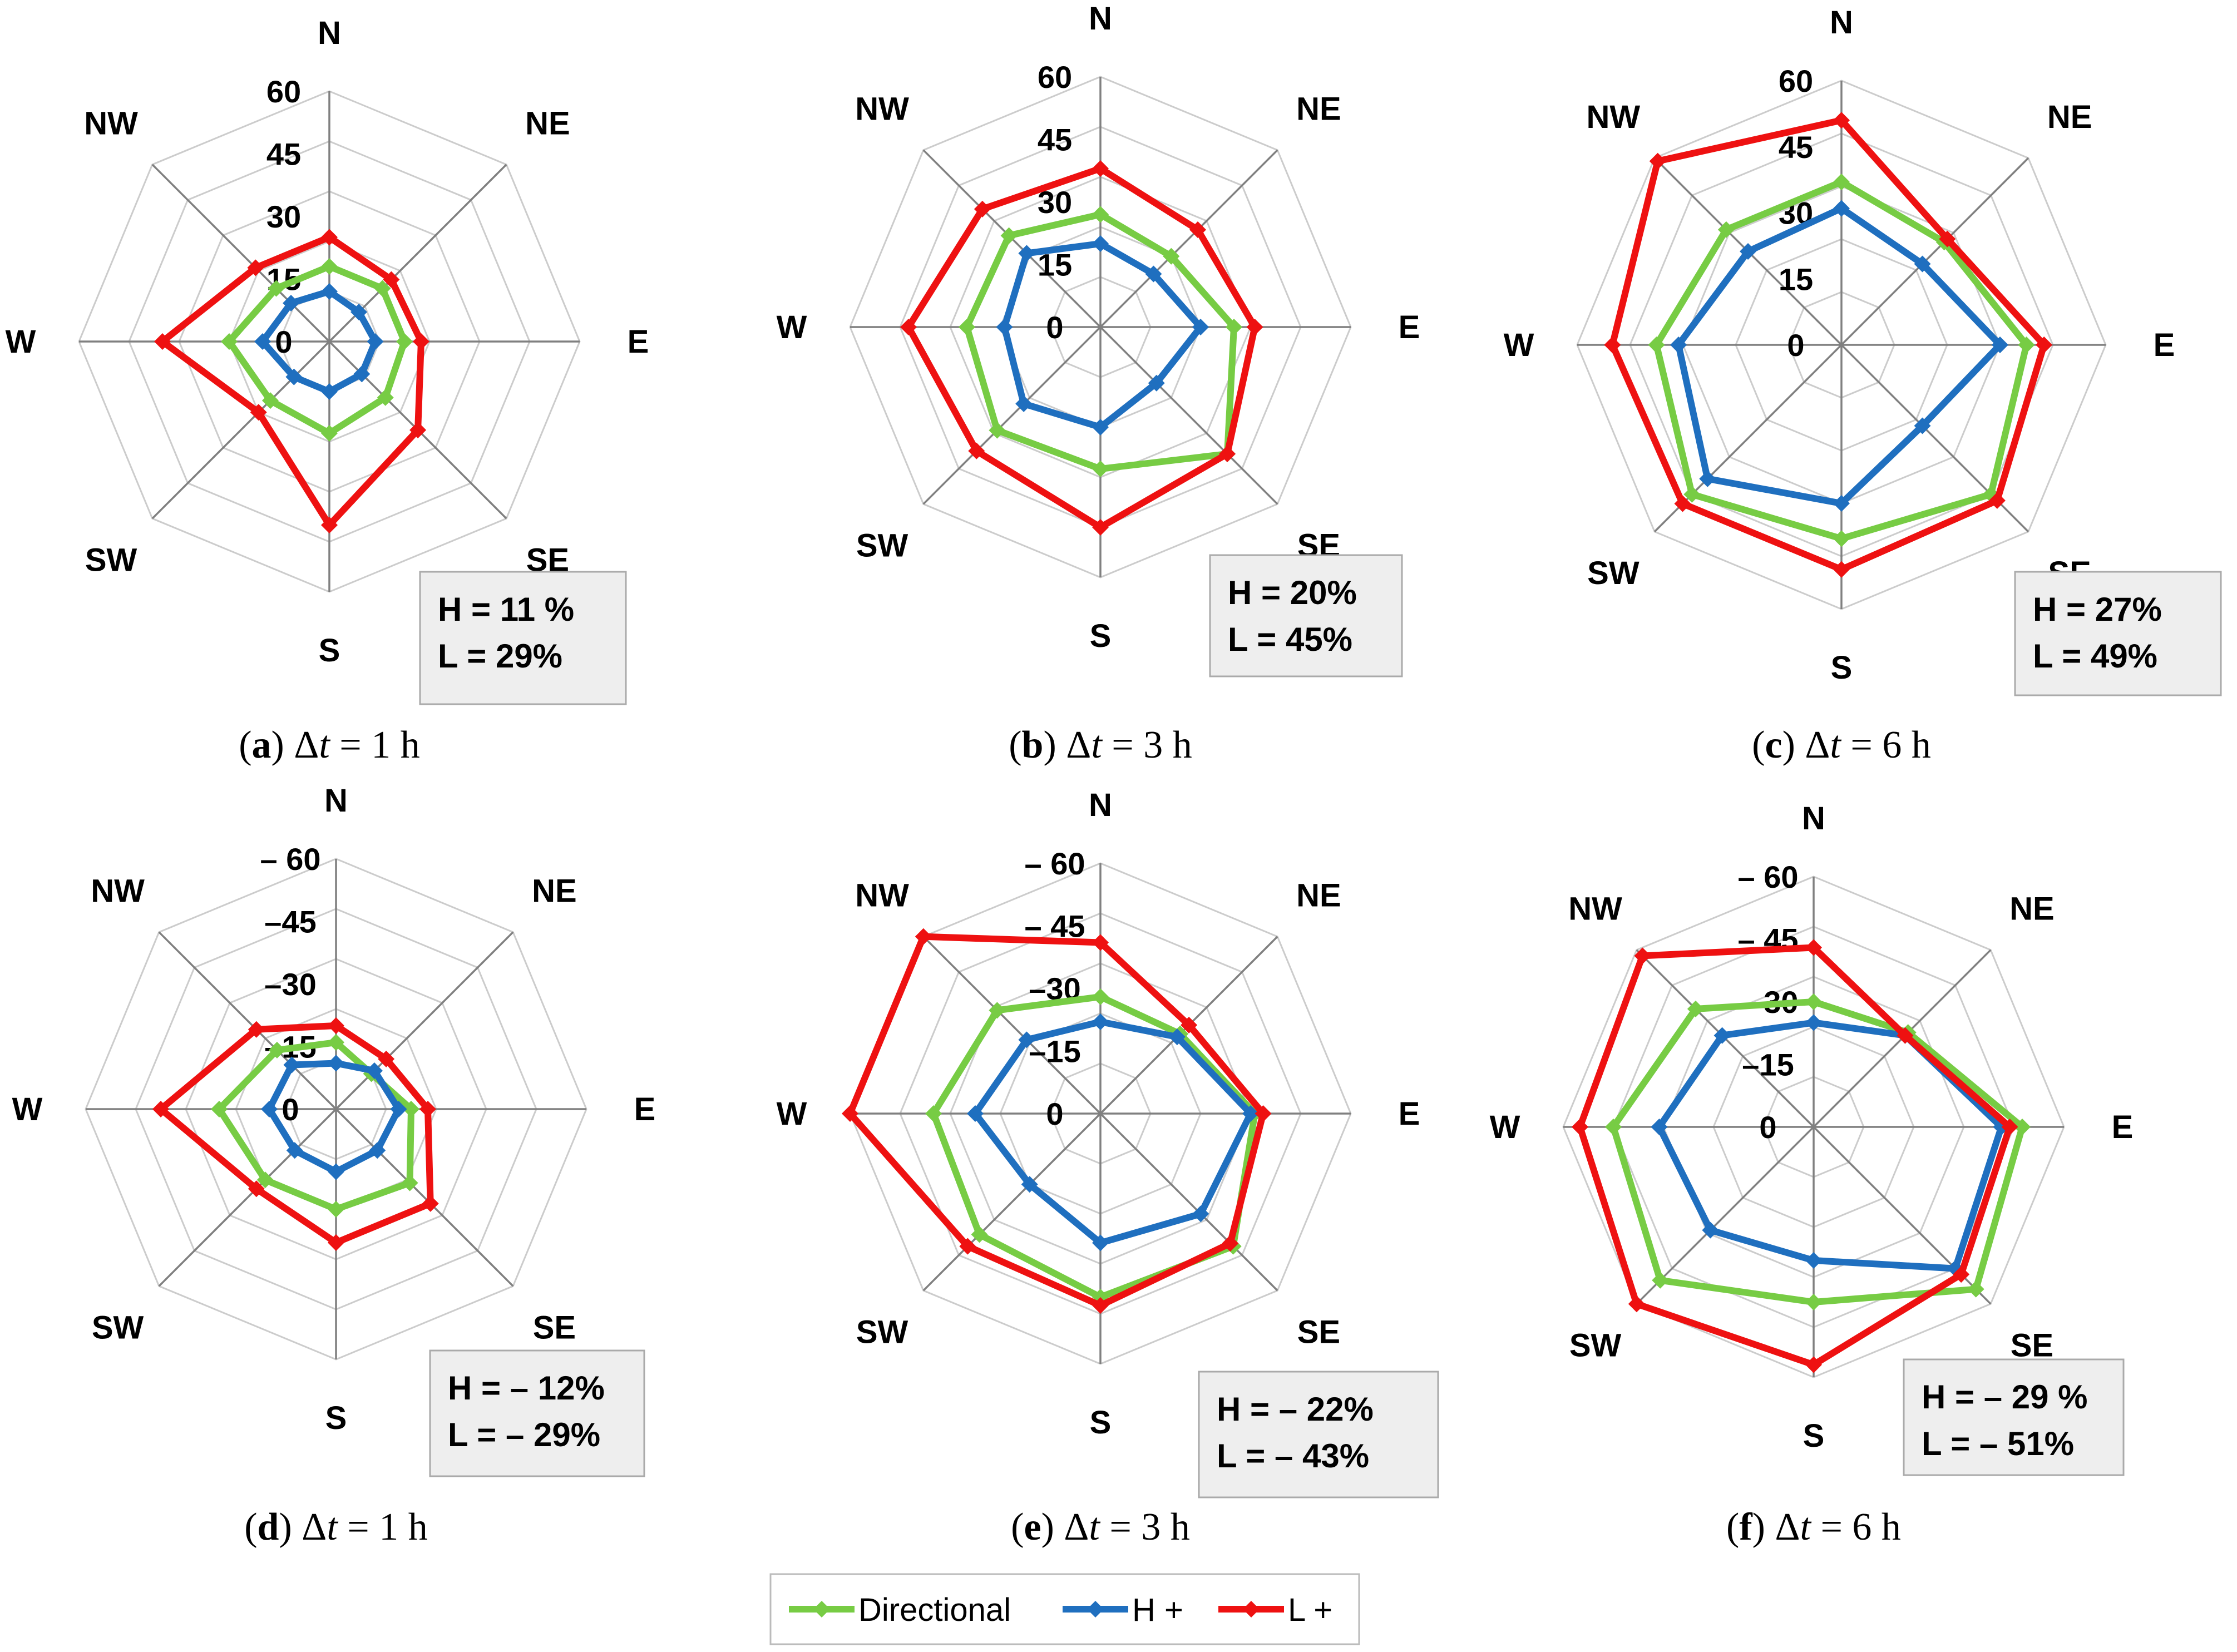  Describe the element at coordinates (382, 288) in the screenshot. I see `data-point-directional-ne` at that location.